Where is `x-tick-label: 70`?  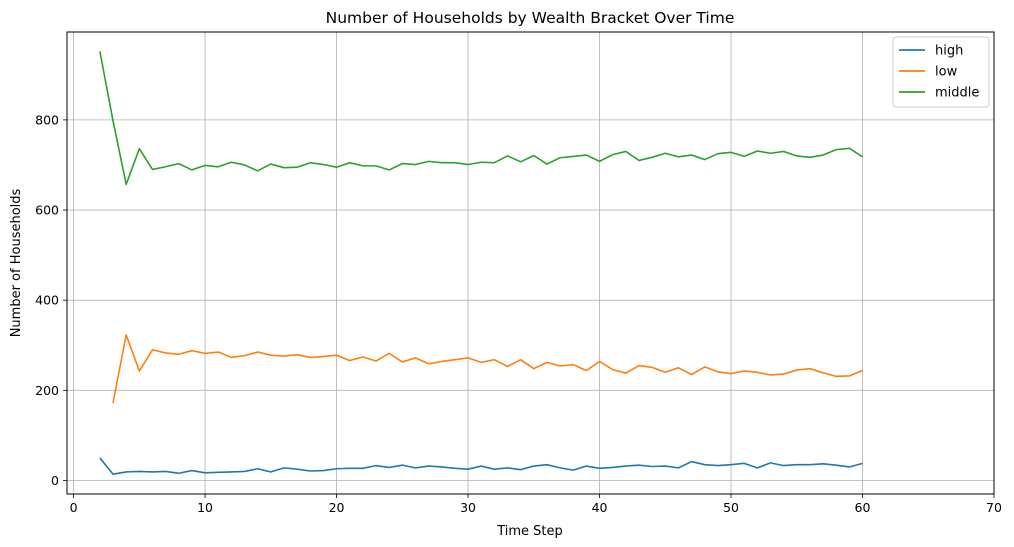 x-tick-label: 70 is located at coordinates (994, 507).